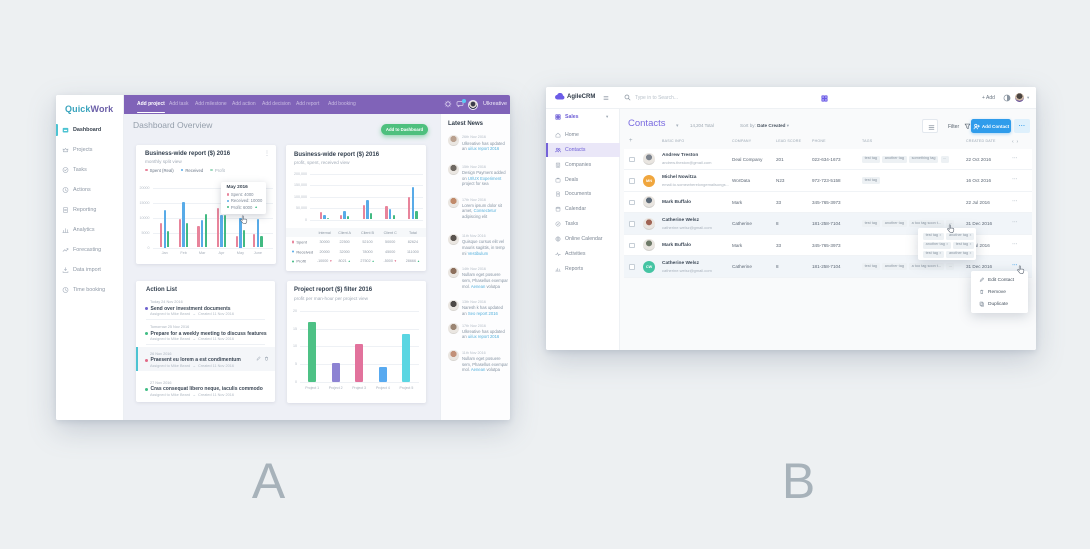 This screenshot has width=1090, height=549. What do you see at coordinates (308, 104) in the screenshot?
I see `topbar-tab-add-report: Add report` at bounding box center [308, 104].